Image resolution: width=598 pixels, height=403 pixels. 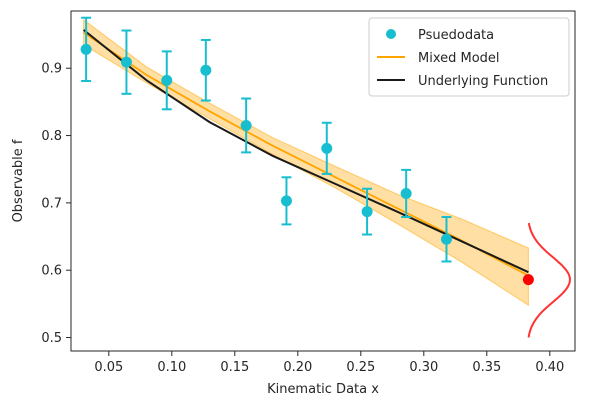 I want to click on legend-label-underlying-function: Underlying Function, so click(x=483, y=81).